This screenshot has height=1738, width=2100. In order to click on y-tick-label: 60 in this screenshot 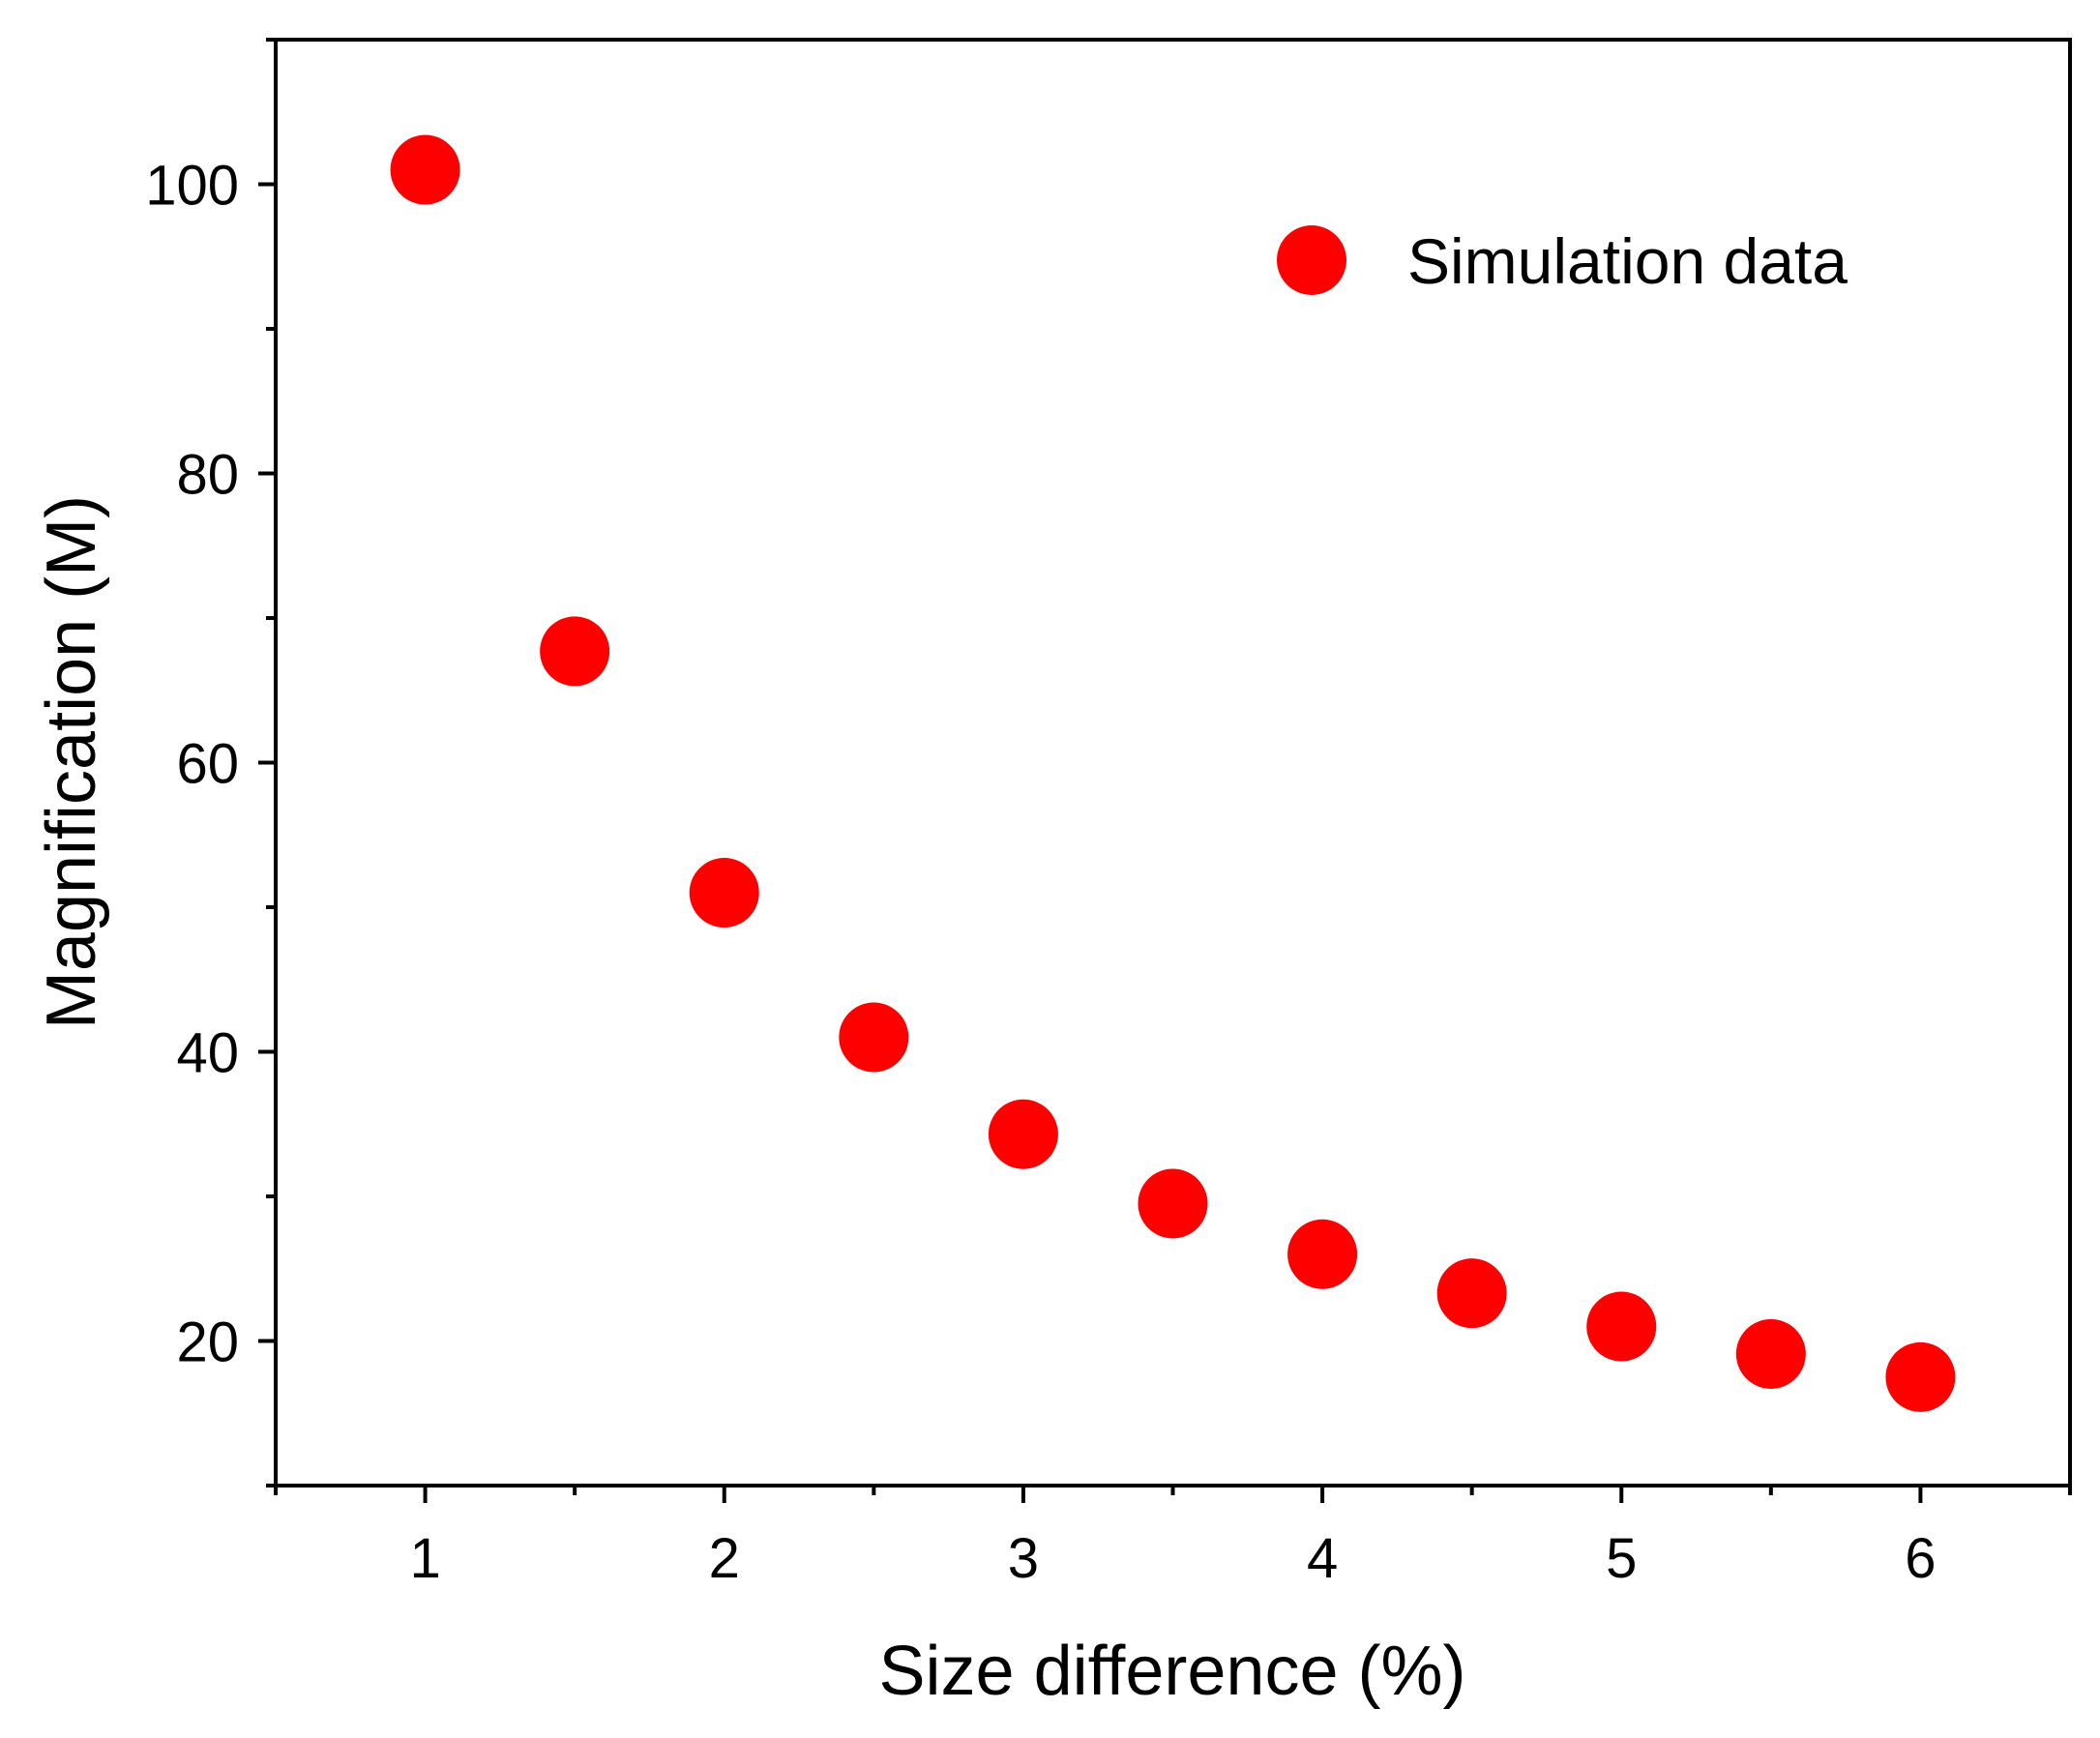, I will do `click(207, 765)`.